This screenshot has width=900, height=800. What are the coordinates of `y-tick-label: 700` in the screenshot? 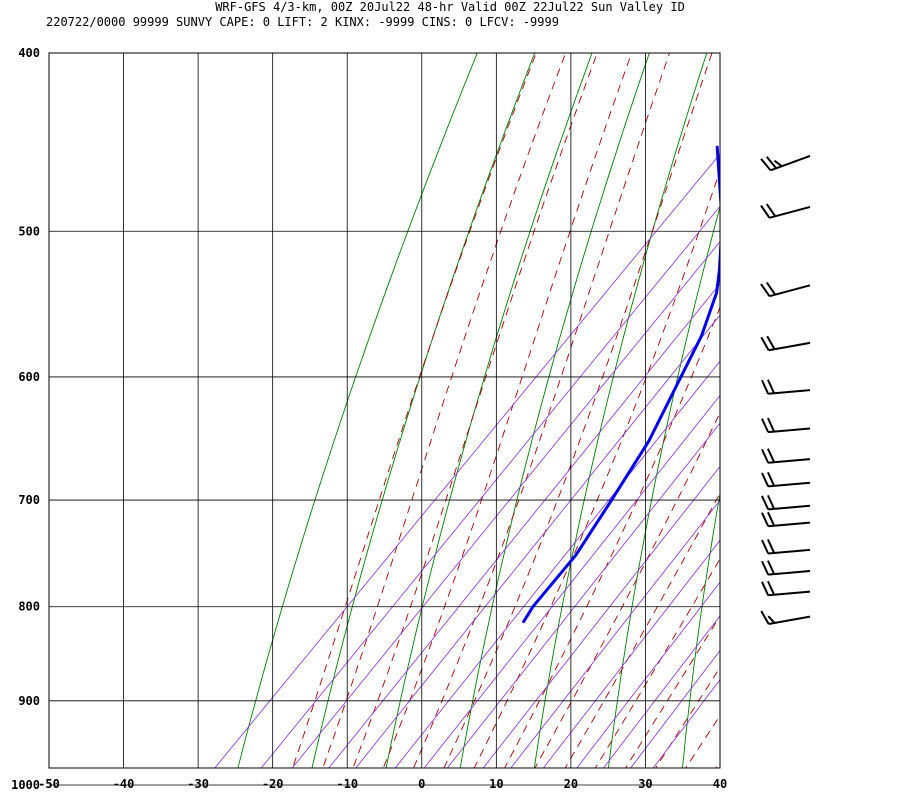 It's located at (29, 500).